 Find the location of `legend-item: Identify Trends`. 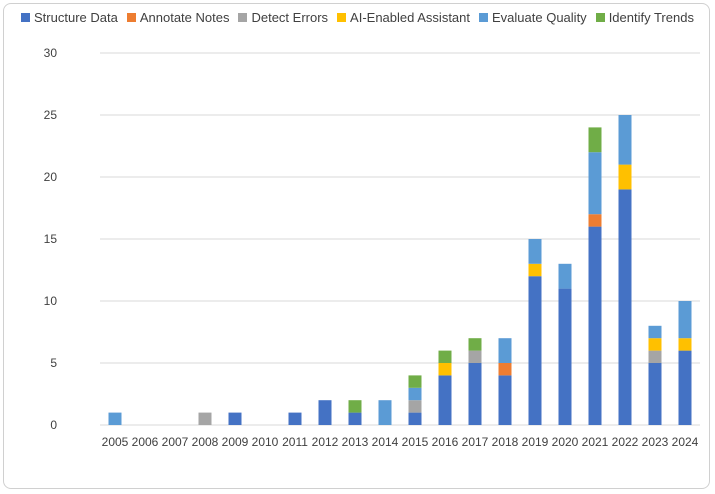

legend-item: Identify Trends is located at coordinates (644, 17).